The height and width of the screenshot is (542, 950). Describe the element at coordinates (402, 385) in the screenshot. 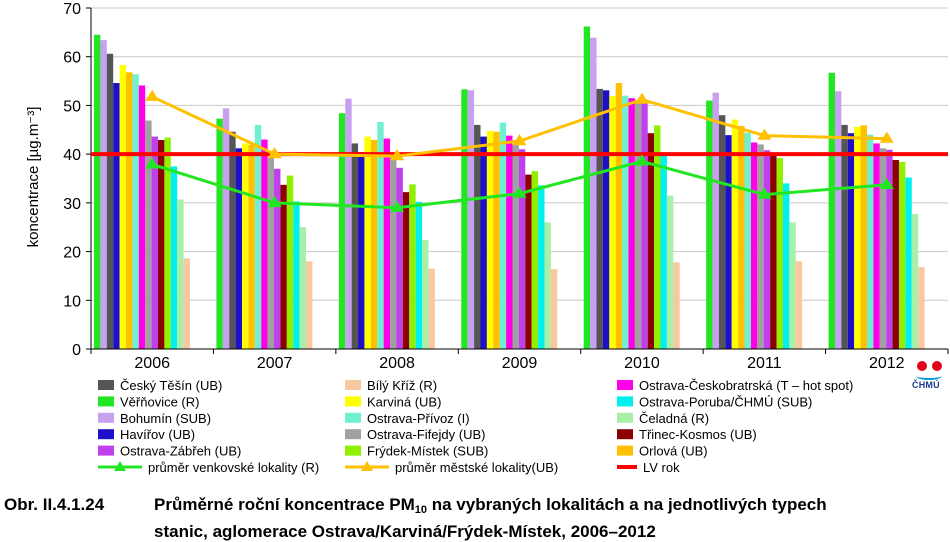

I see `legend-label: Bílý Kříž (R)` at that location.